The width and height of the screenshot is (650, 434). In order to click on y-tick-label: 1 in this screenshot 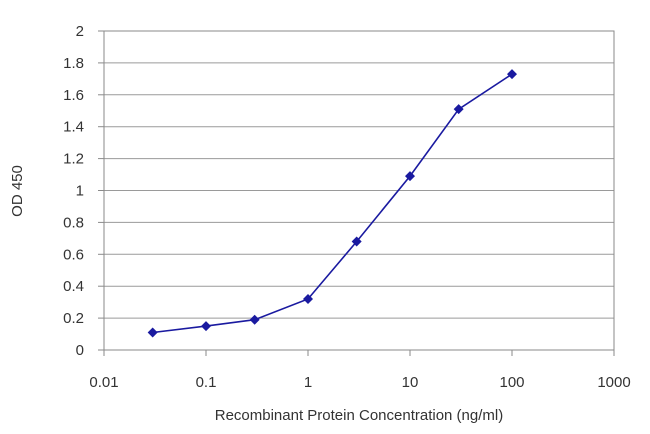, I will do `click(80, 191)`.